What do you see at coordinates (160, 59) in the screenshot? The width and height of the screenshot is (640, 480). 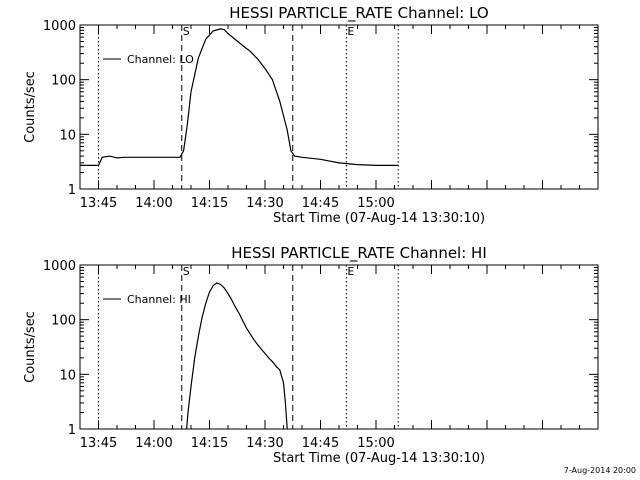 I see `legend-label: Channel: LO` at bounding box center [160, 59].